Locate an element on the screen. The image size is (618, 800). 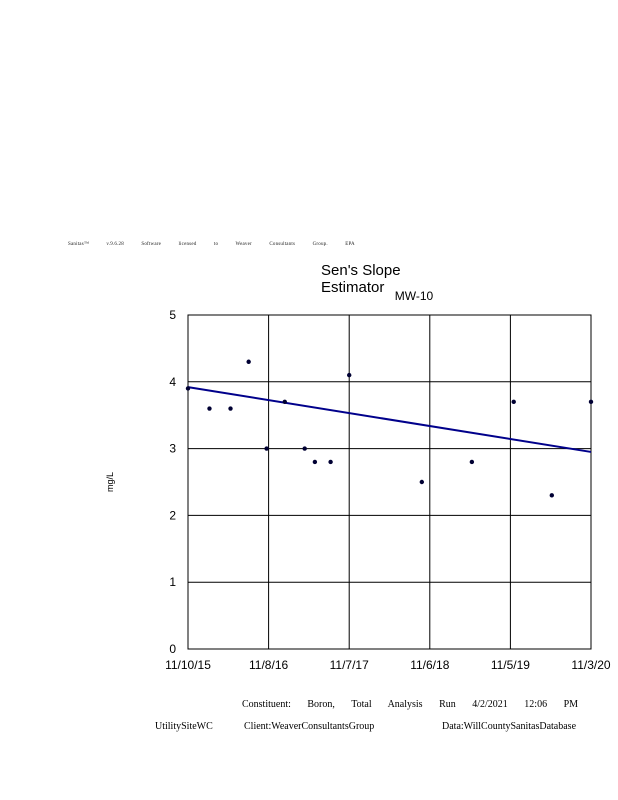
chart-subtitle: MW-10 is located at coordinates (414, 296).